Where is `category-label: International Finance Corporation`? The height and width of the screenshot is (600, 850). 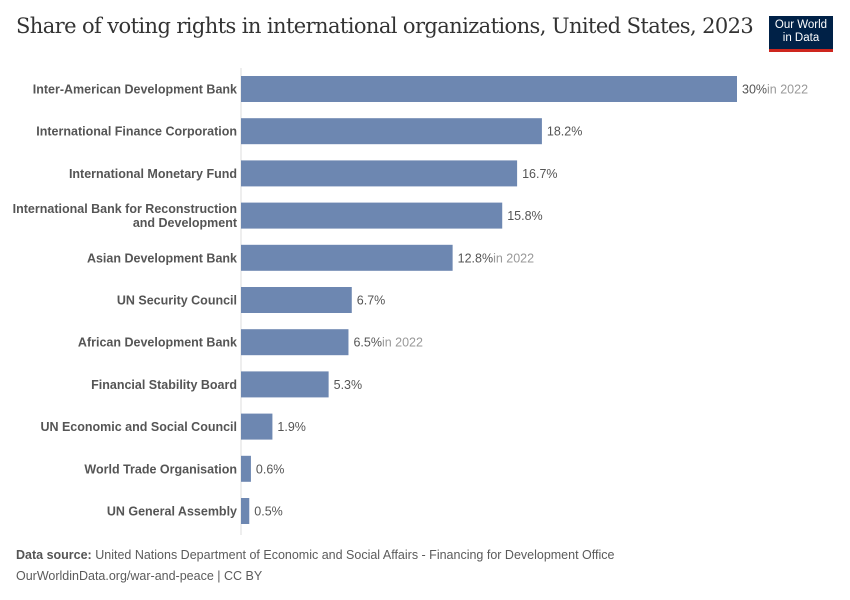 category-label: International Finance Corporation is located at coordinates (136, 132).